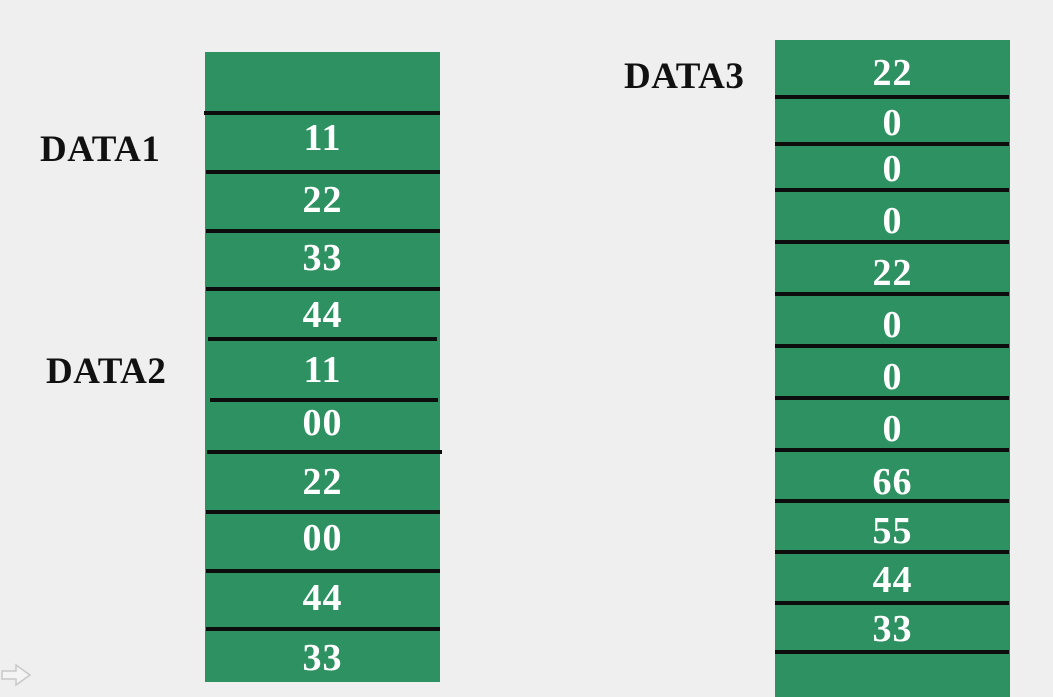  Describe the element at coordinates (684, 76) in the screenshot. I see `data3-label: DATA3` at that location.